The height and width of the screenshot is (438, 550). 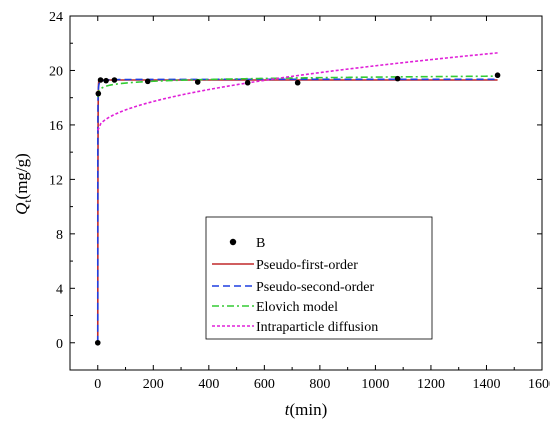 What do you see at coordinates (56, 180) in the screenshot?
I see `y-tick-label: 12` at bounding box center [56, 180].